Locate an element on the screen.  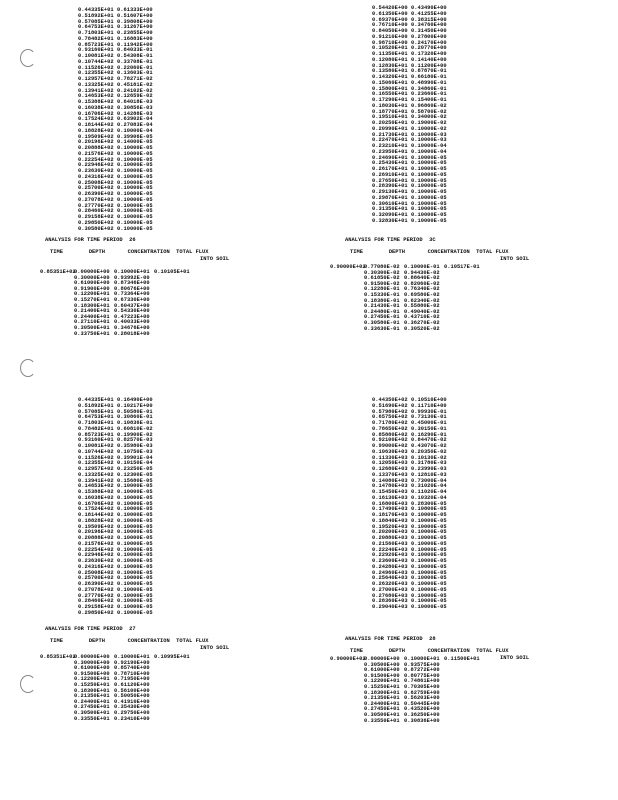
list-row: 0.11350E+01 0.17320E+00 is located at coordinates (409, 54).